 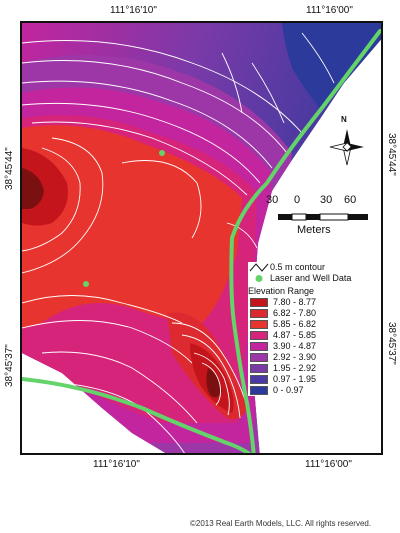 What do you see at coordinates (295, 379) in the screenshot?
I see `legend-range-label: 0.97 - 1.95` at bounding box center [295, 379].